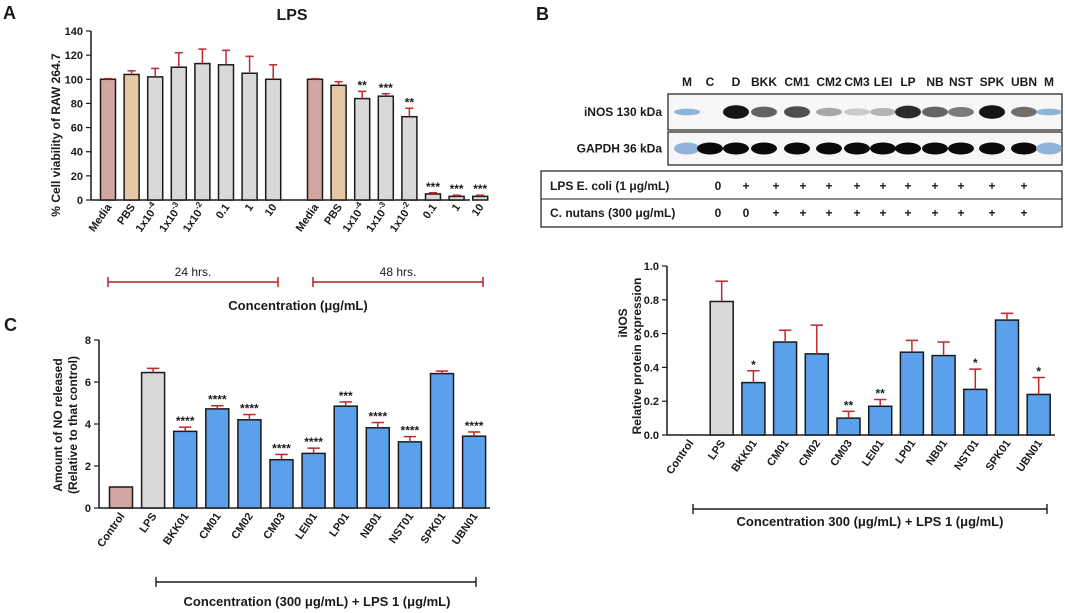 Image resolution: width=1065 pixels, height=613 pixels. Describe the element at coordinates (651, 335) in the screenshot. I see `chart-b-ytick-label: 0.6` at that location.